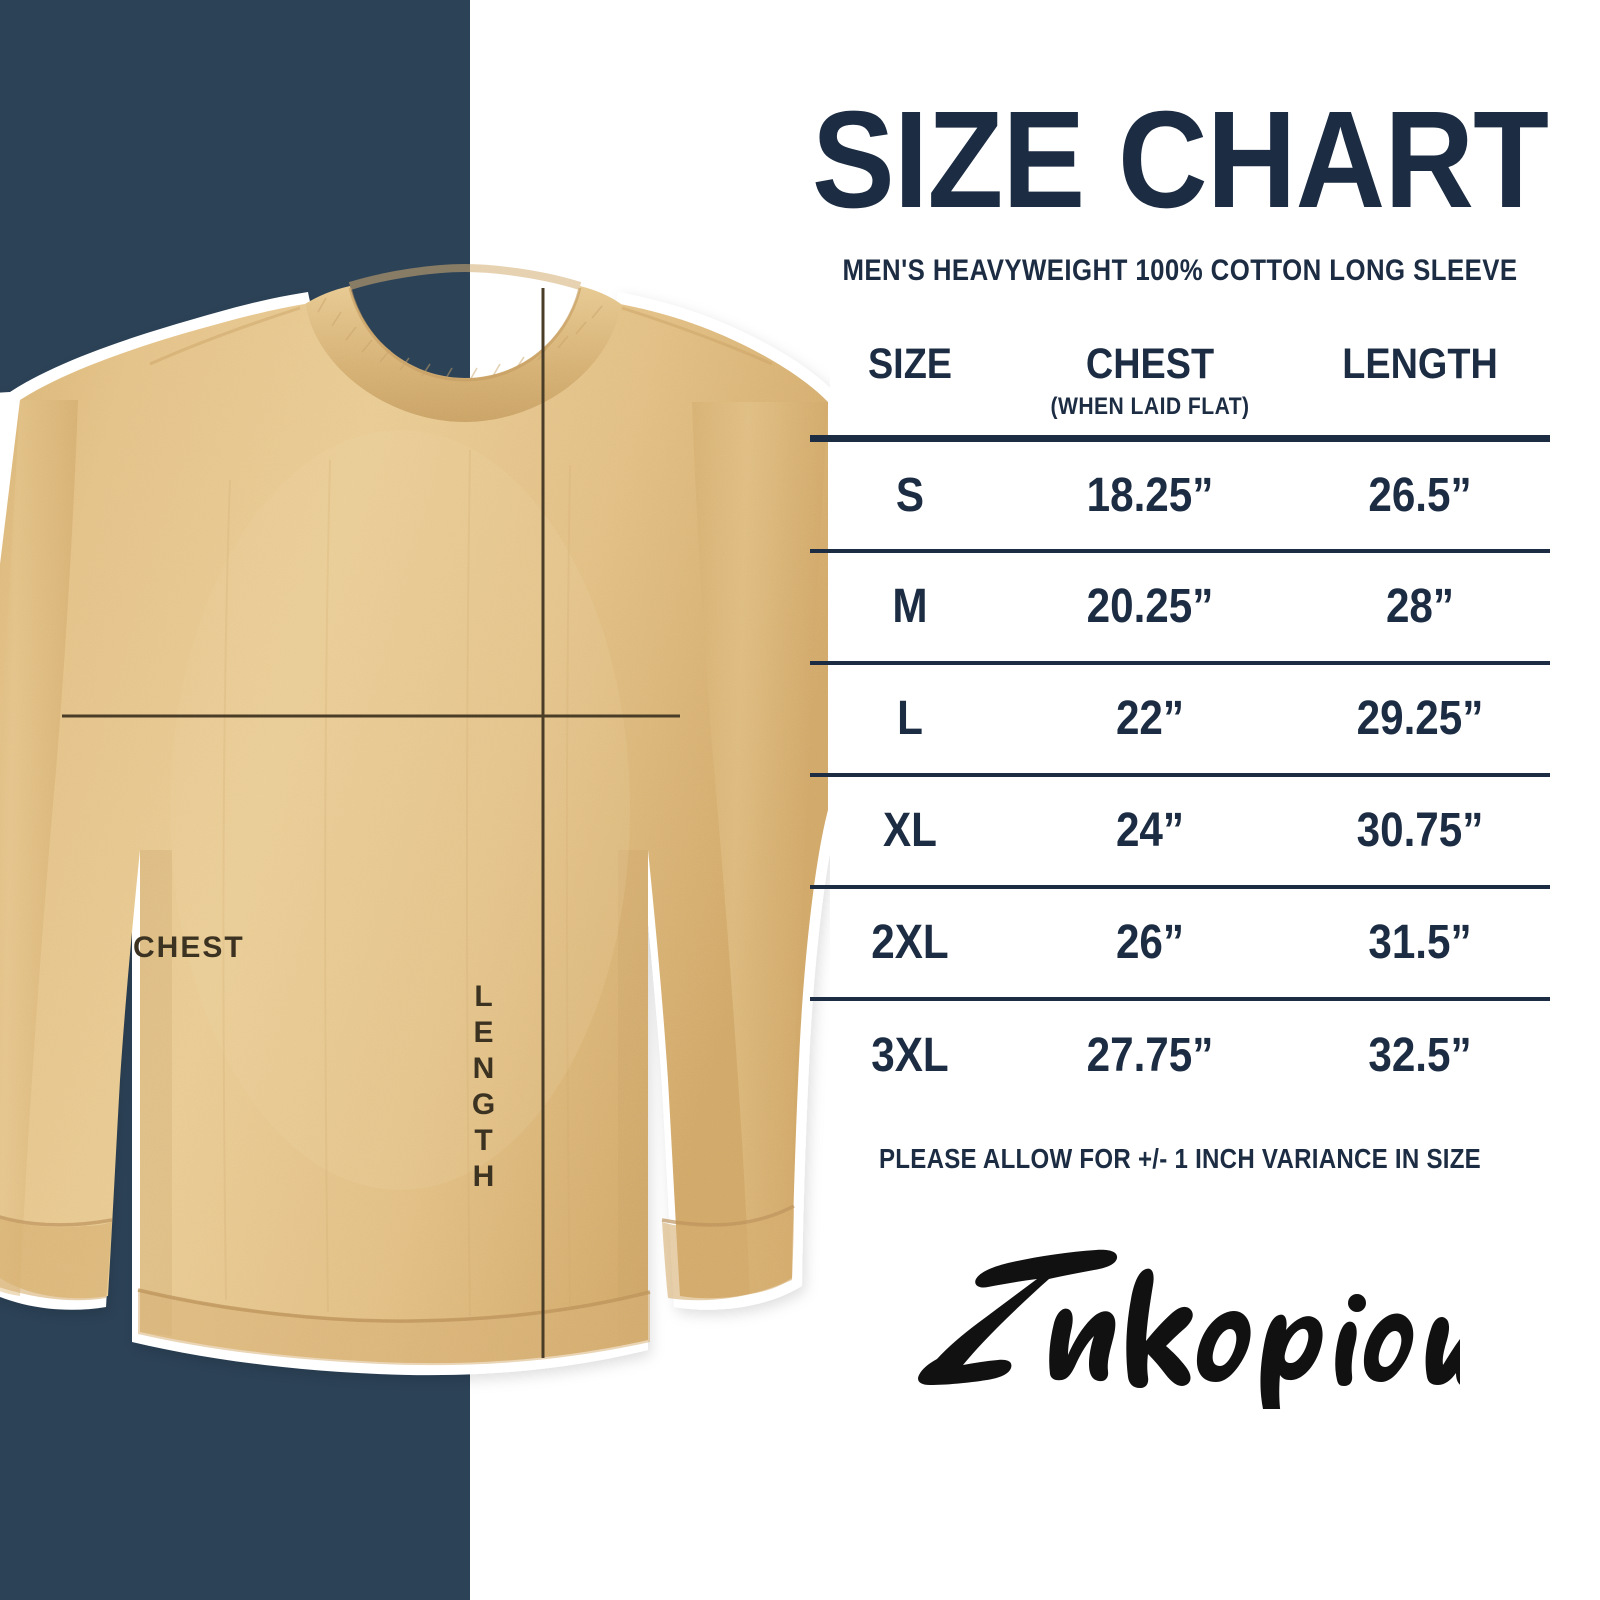  Describe the element at coordinates (189, 947) in the screenshot. I see `chest-measure-label: CHEST` at that location.